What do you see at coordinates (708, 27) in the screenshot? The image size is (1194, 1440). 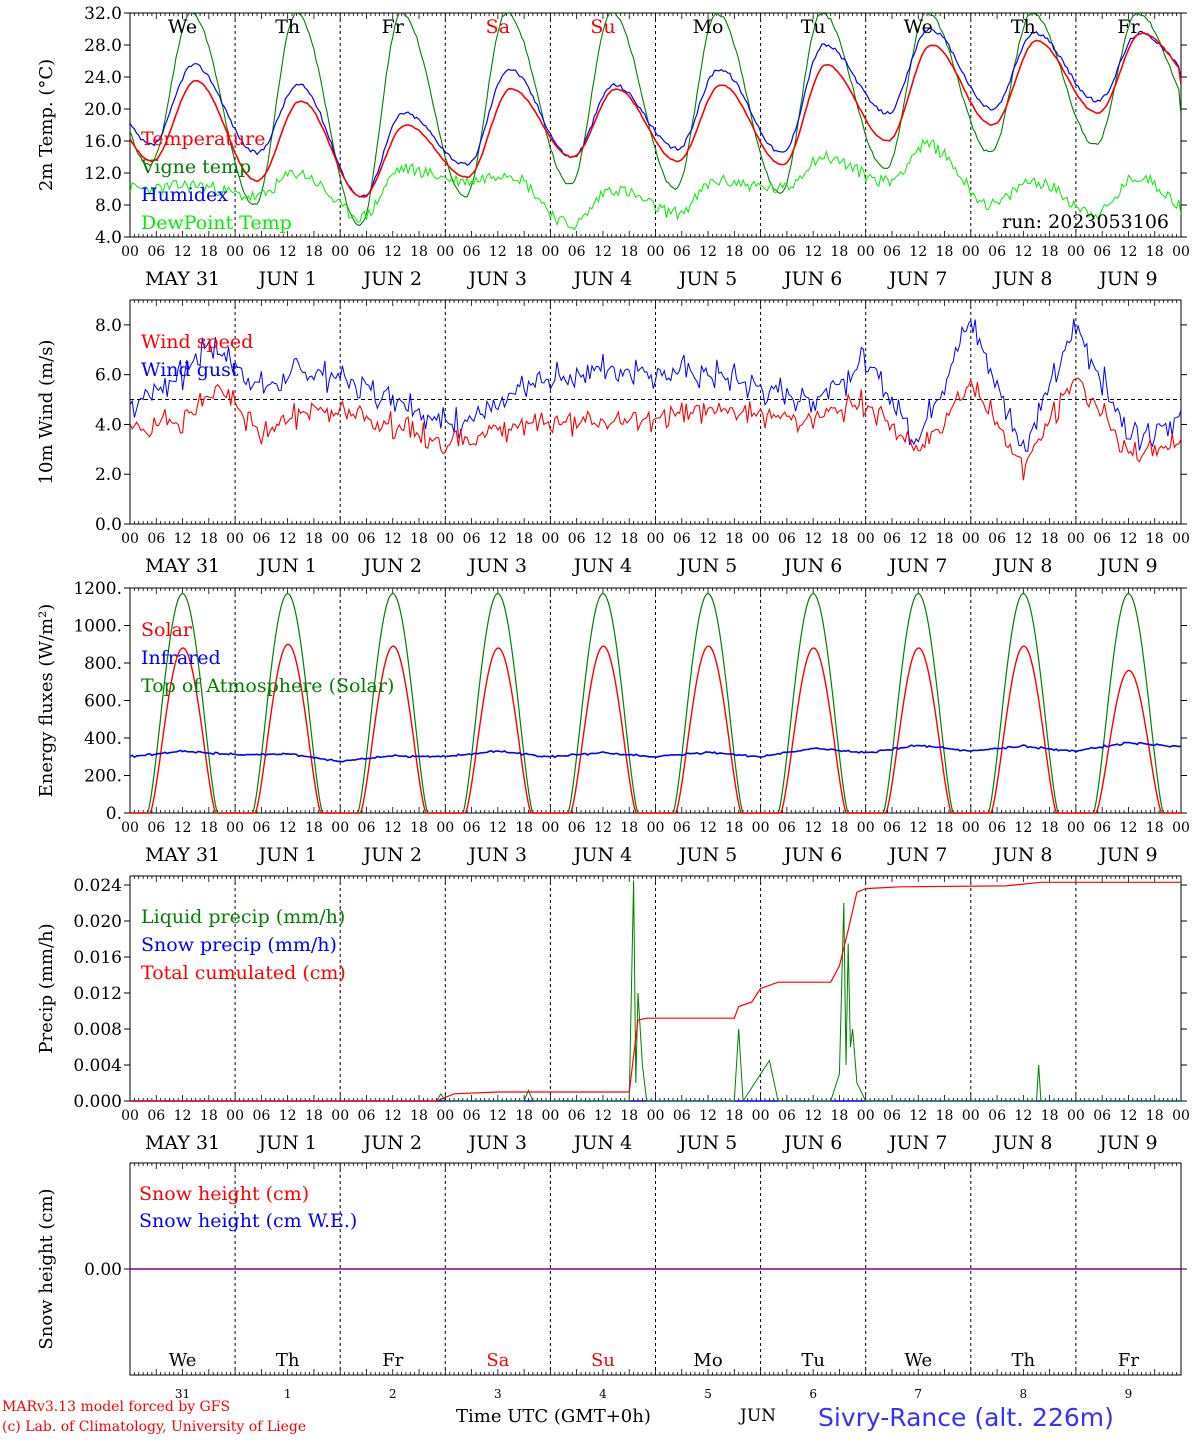 I see `day-name-label: Mo` at bounding box center [708, 27].